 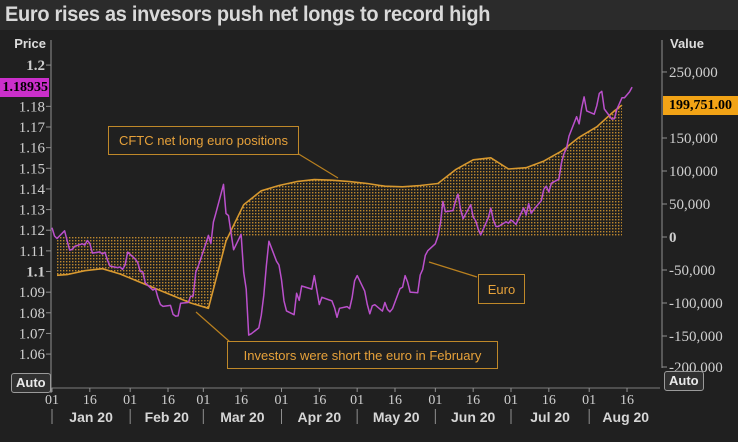 What do you see at coordinates (689, 205) in the screenshot?
I see `value-tick-label: 50,000` at bounding box center [689, 205].